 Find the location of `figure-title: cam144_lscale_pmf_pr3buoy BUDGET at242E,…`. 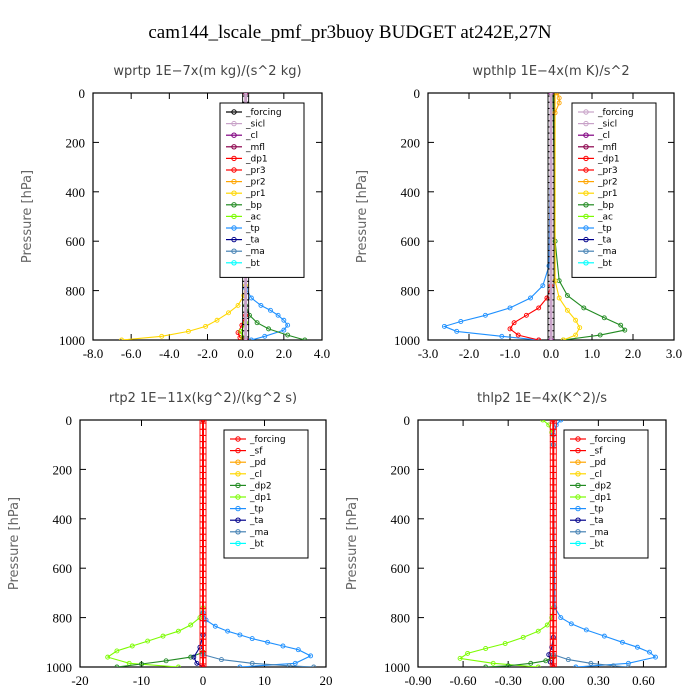

figure-title: cam144_lscale_pmf_pr3buoy BUDGET at242E,… is located at coordinates (350, 32).